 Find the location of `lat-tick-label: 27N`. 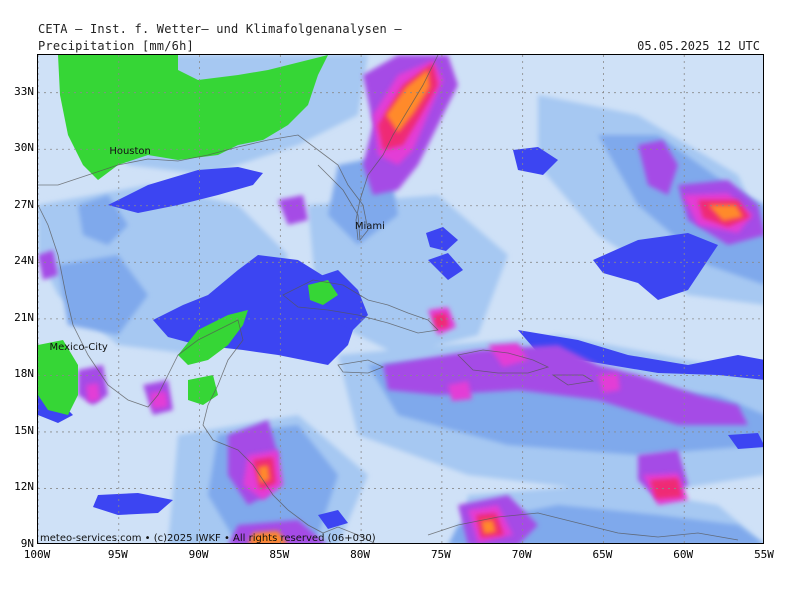

lat-tick-label: 27N is located at coordinates (24, 204).